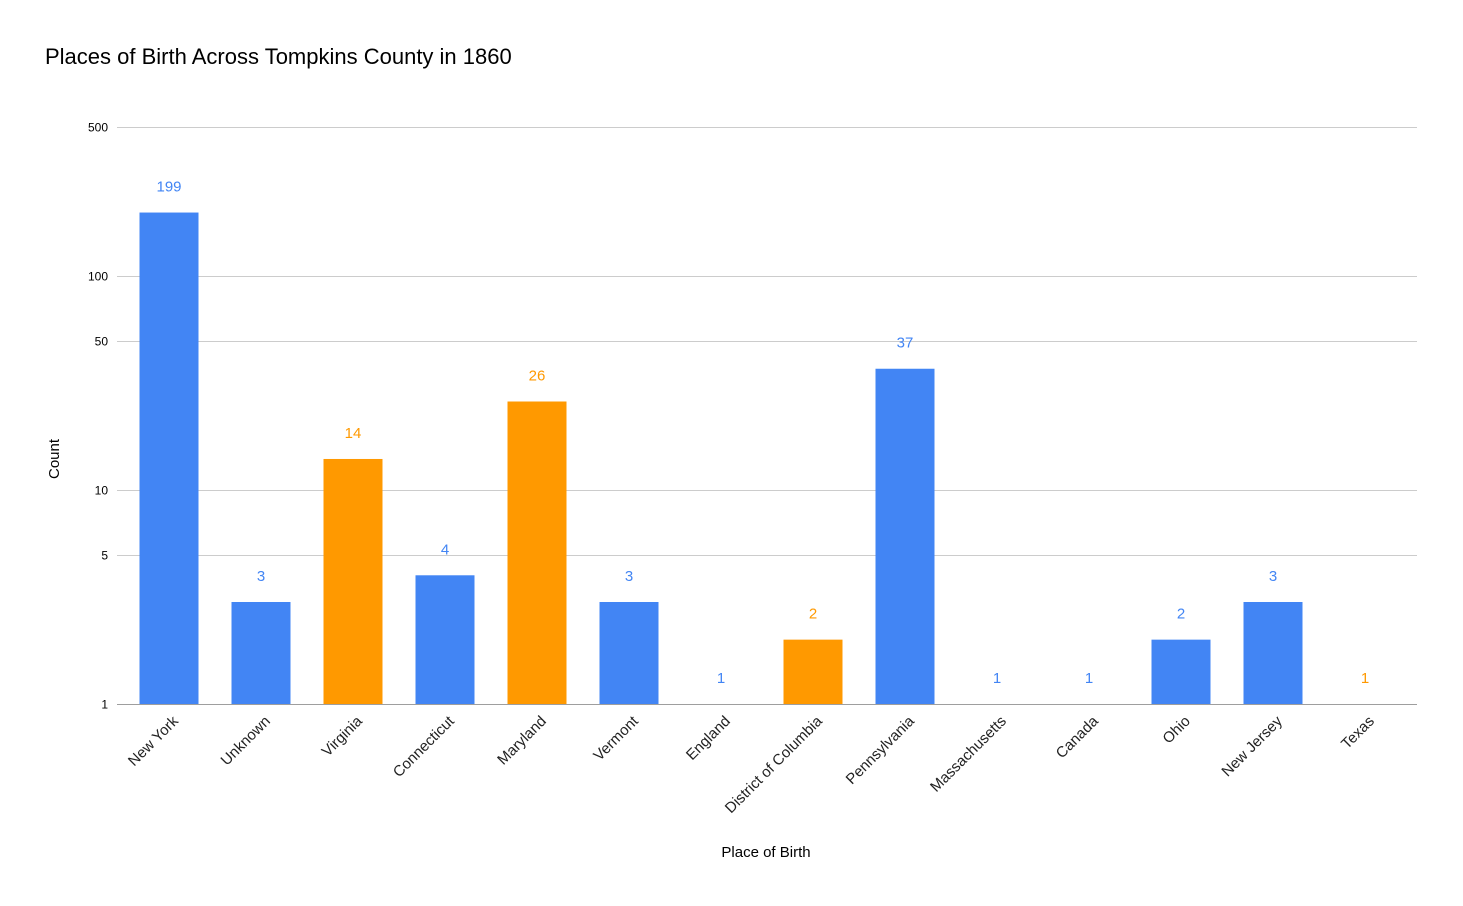 Image resolution: width=1463 pixels, height=906 pixels. What do you see at coordinates (98, 277) in the screenshot?
I see `y-tick-label: 100` at bounding box center [98, 277].